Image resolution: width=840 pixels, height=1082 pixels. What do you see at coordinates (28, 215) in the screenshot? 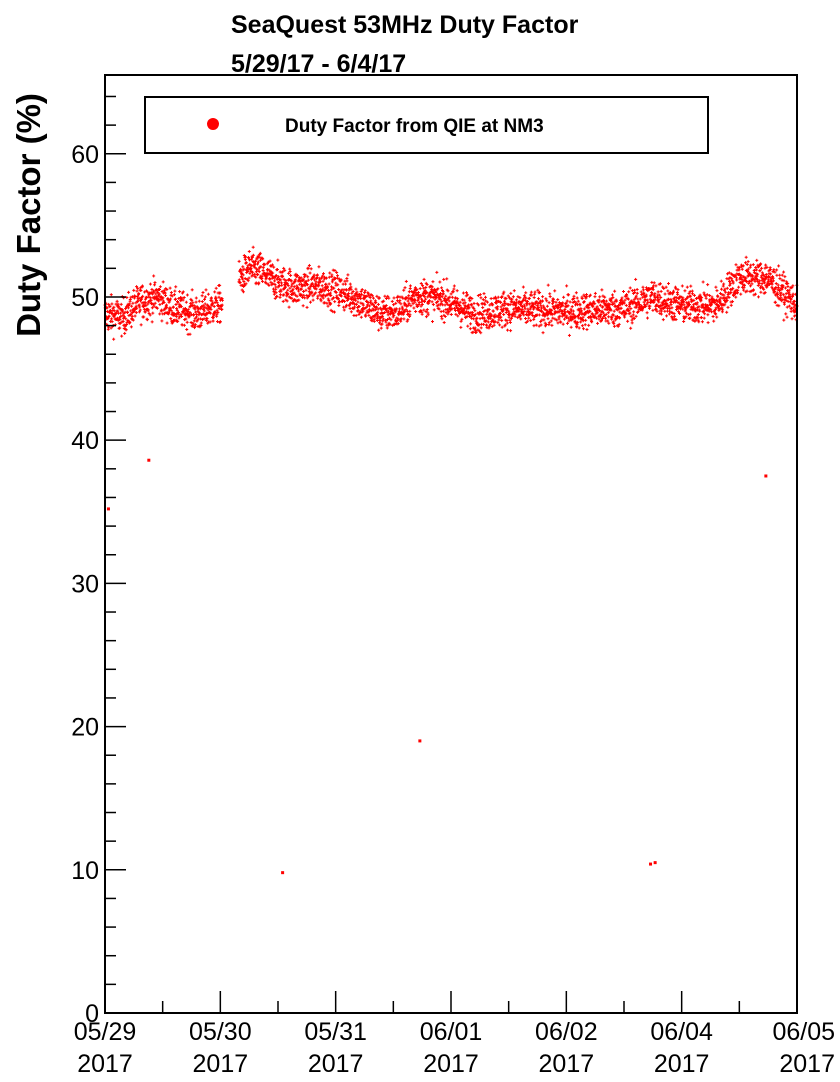
I see `y-axis-label: Duty Factor (%)` at bounding box center [28, 215].